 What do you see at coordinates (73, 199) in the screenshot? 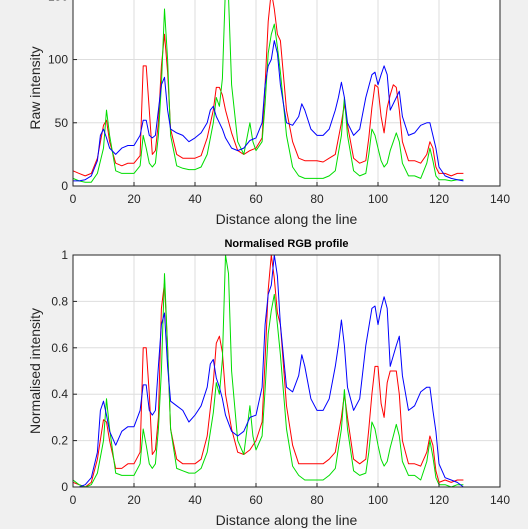
I see `raw-xtick-label: 0` at bounding box center [73, 199].